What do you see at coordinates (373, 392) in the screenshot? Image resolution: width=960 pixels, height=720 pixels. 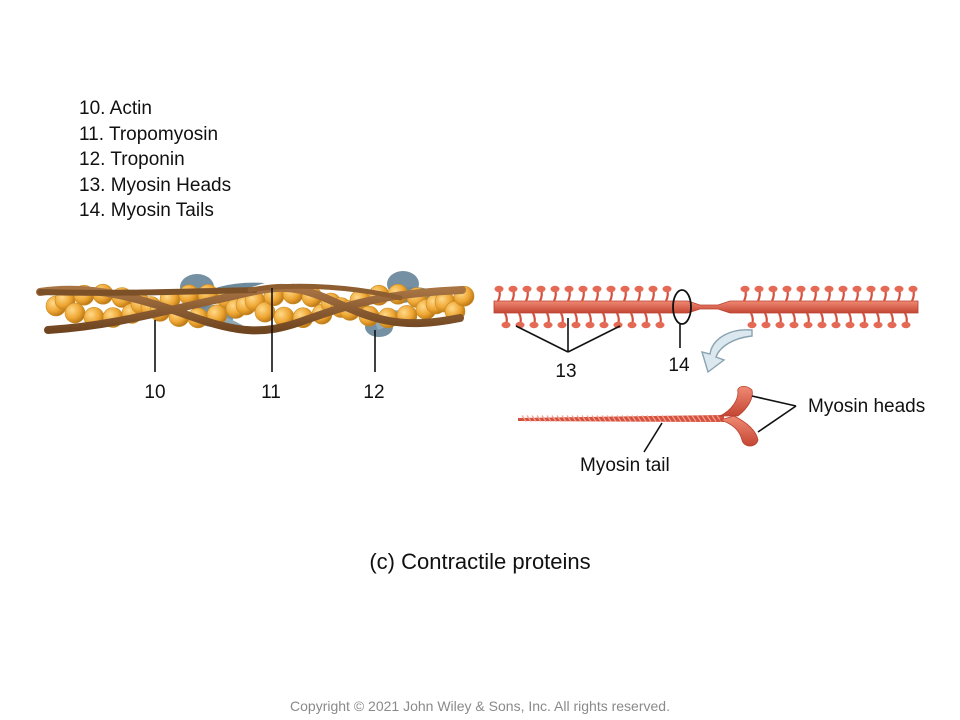 I see `label-troponin: 12` at bounding box center [373, 392].